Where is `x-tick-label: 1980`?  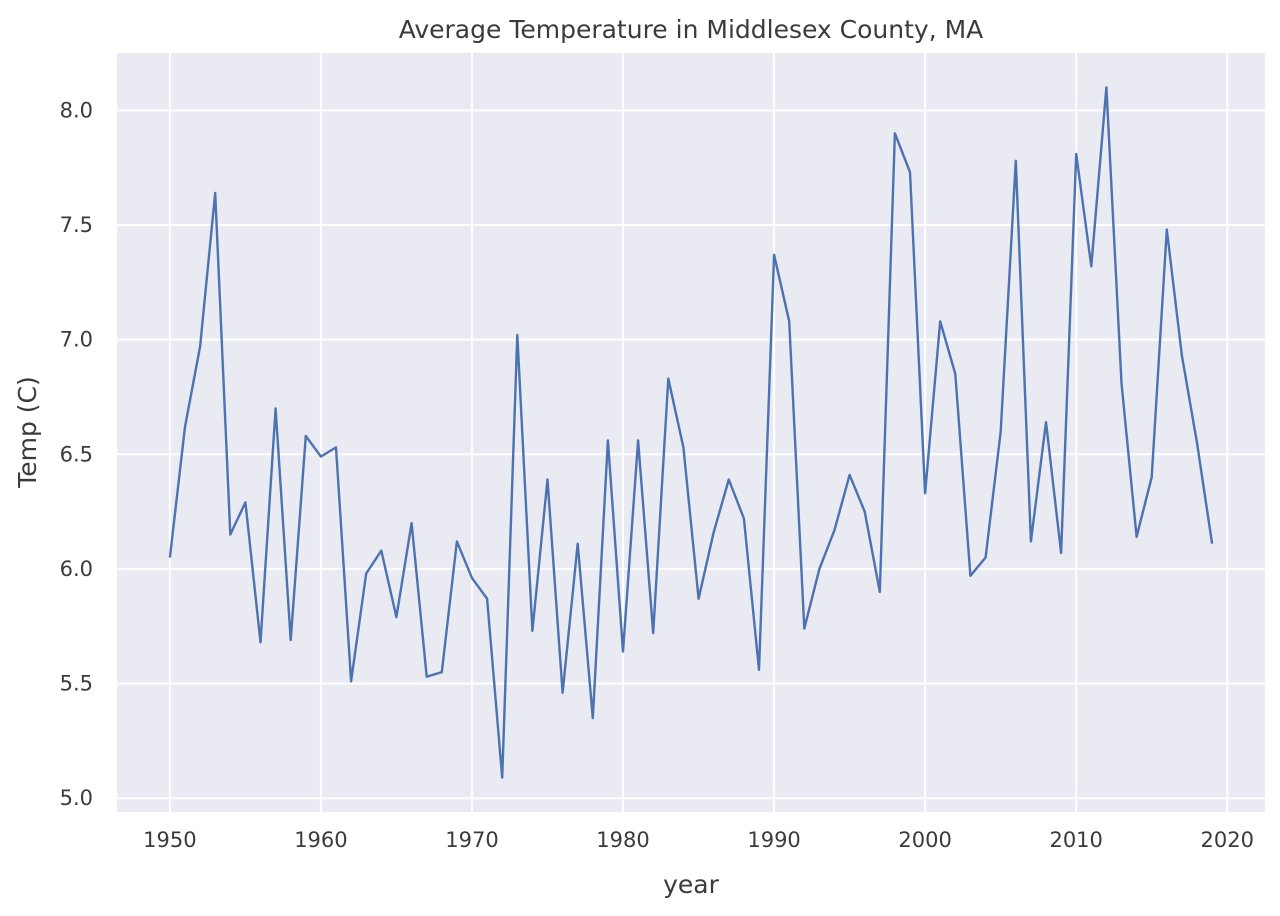 x-tick-label: 1980 is located at coordinates (622, 840).